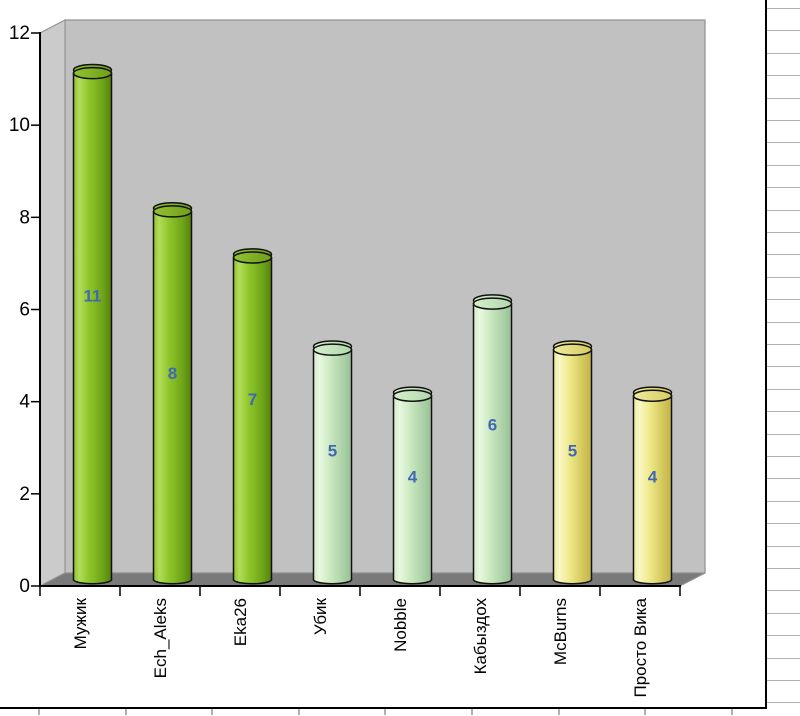  Describe the element at coordinates (160, 638) in the screenshot. I see `category-label-1: Ech_Aleks` at that location.